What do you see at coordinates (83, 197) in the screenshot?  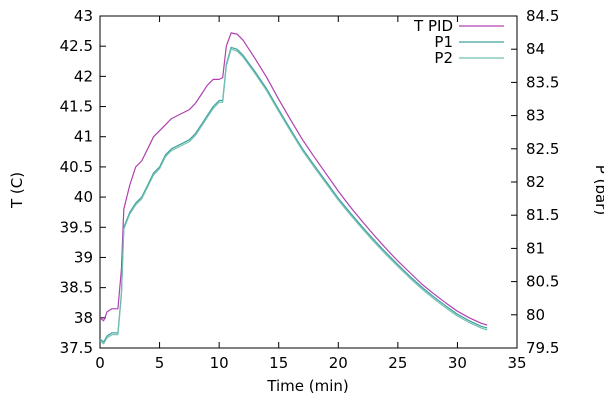 I see `y-left-tick-label: 40` at bounding box center [83, 197].